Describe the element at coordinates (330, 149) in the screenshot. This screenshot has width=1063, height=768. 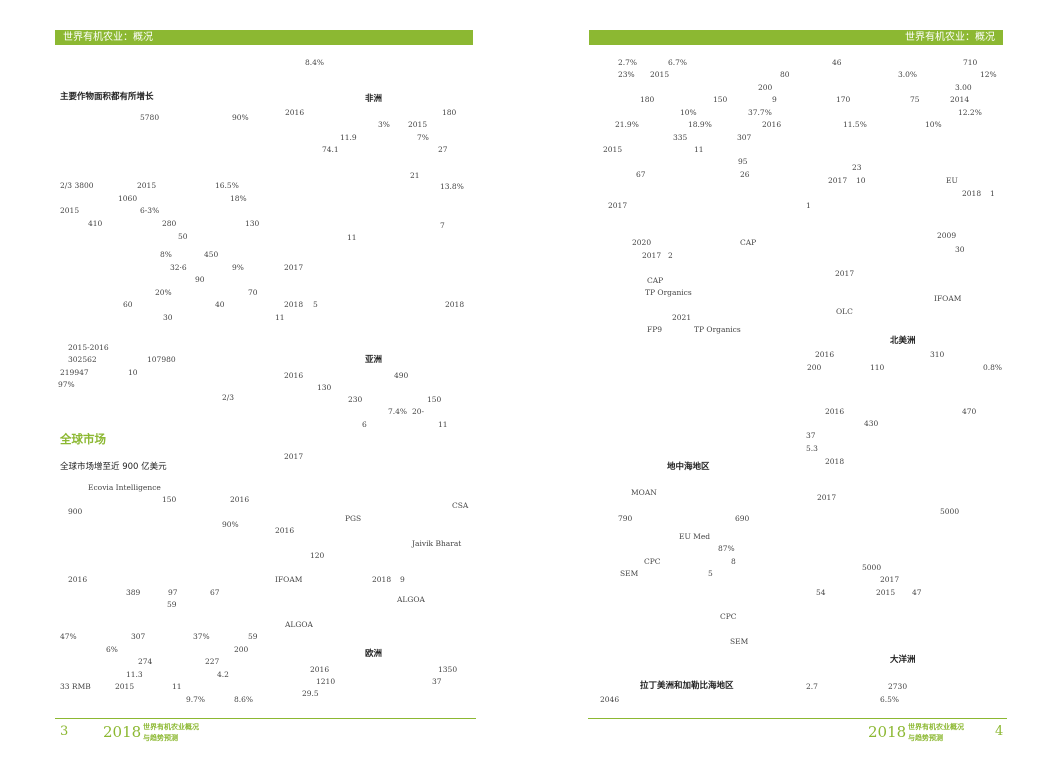
I see `text-fragment: 74.1` at that location.